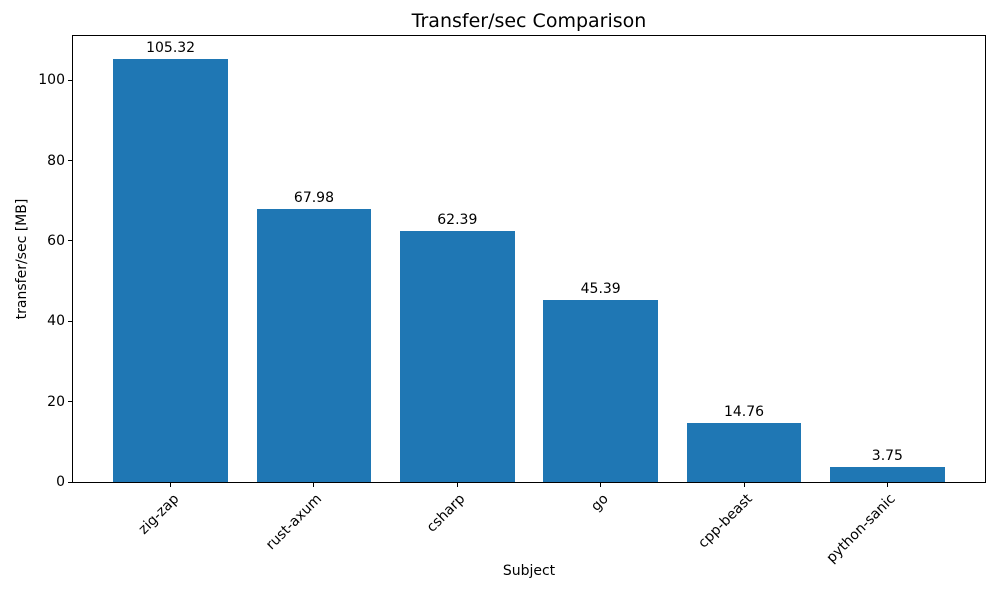 This screenshot has height=600, width=1000. I want to click on bar-go, so click(601, 390).